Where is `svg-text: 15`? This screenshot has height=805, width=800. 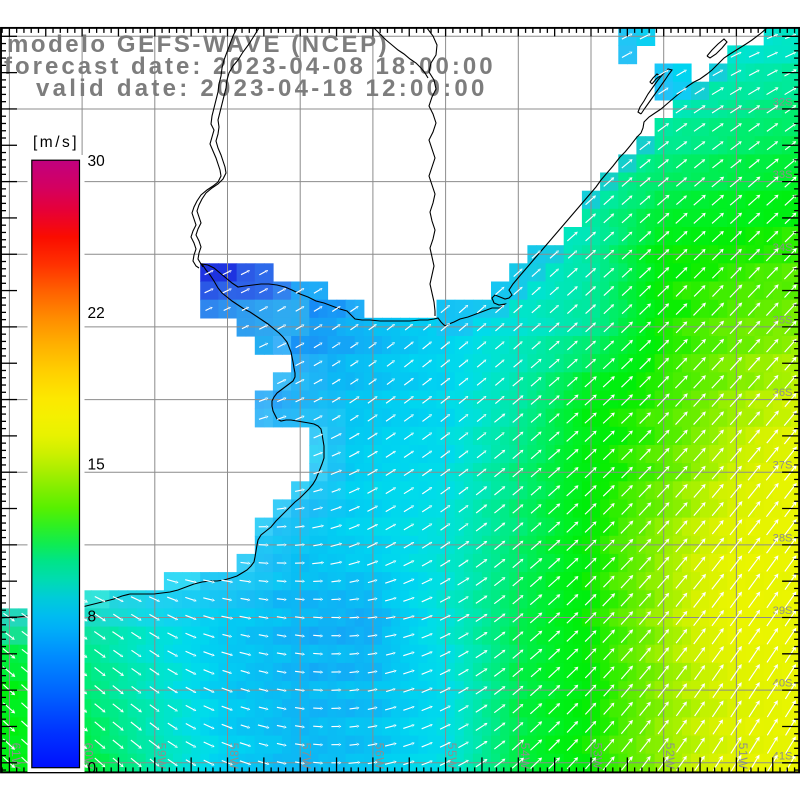
svg-text: 15 is located at coordinates (96, 465).